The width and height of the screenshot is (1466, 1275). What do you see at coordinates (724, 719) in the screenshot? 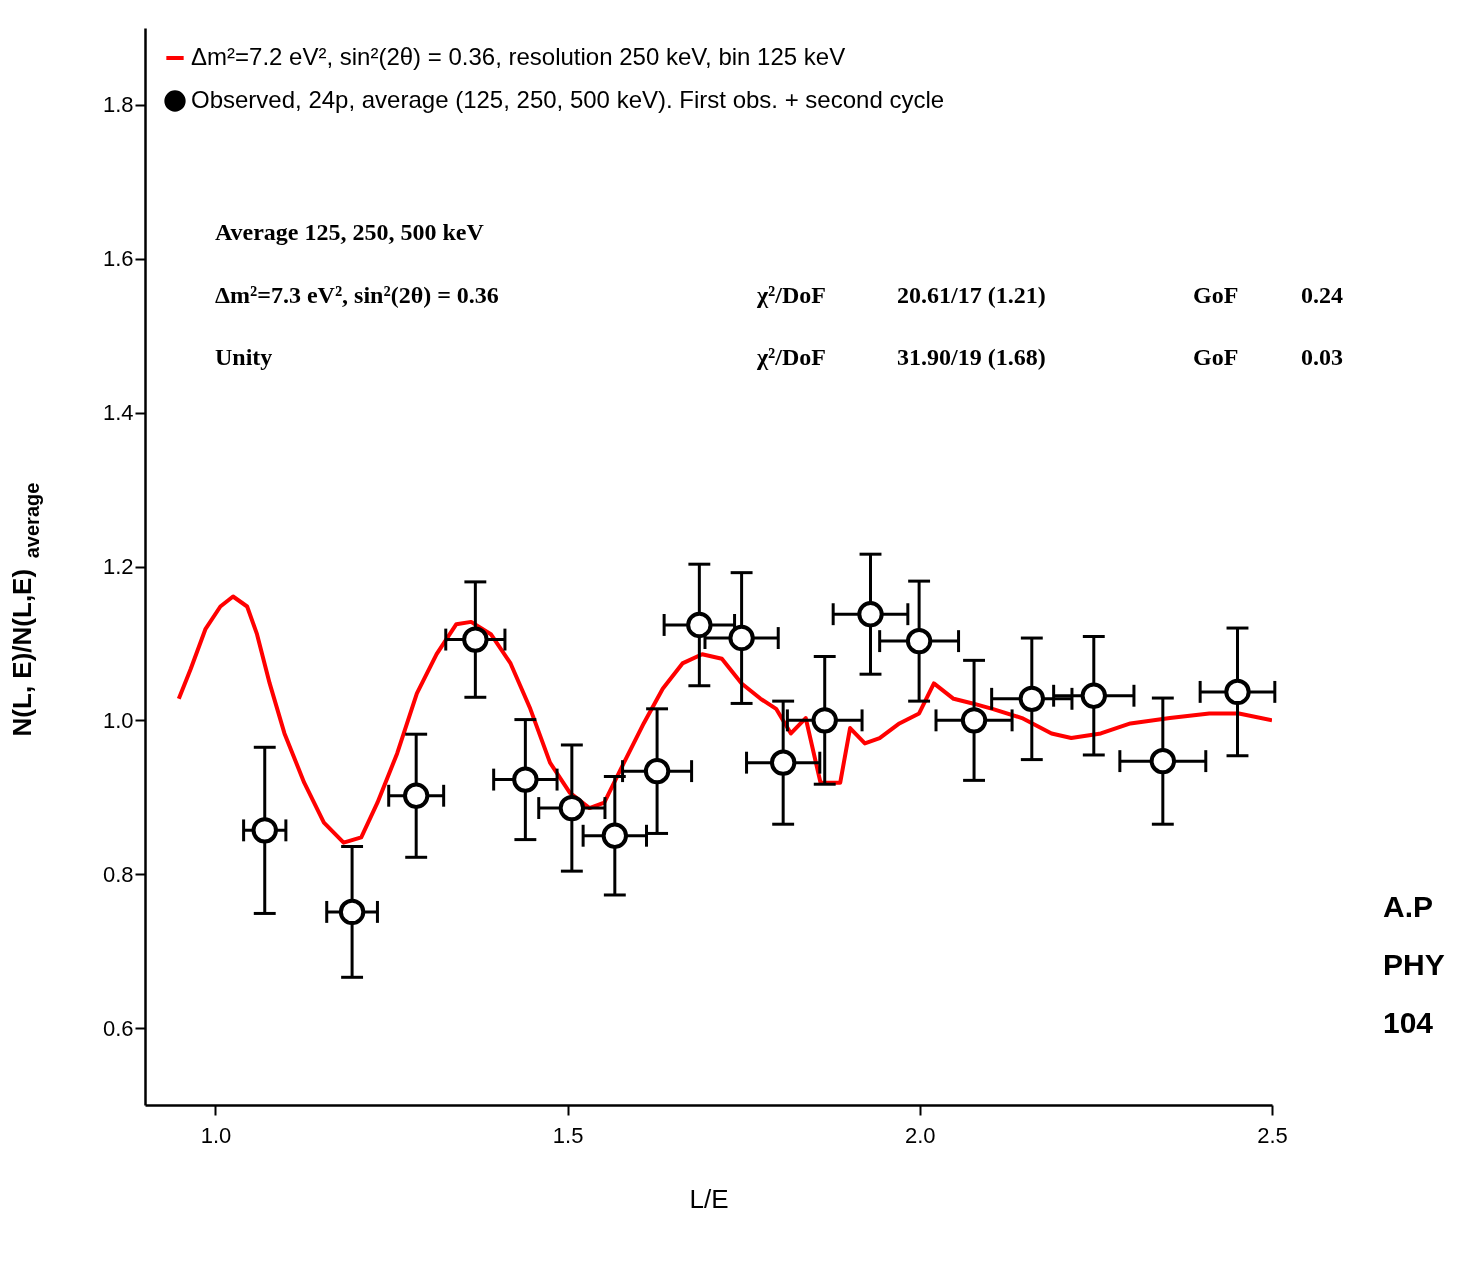
I see `line-series` at bounding box center [724, 719].